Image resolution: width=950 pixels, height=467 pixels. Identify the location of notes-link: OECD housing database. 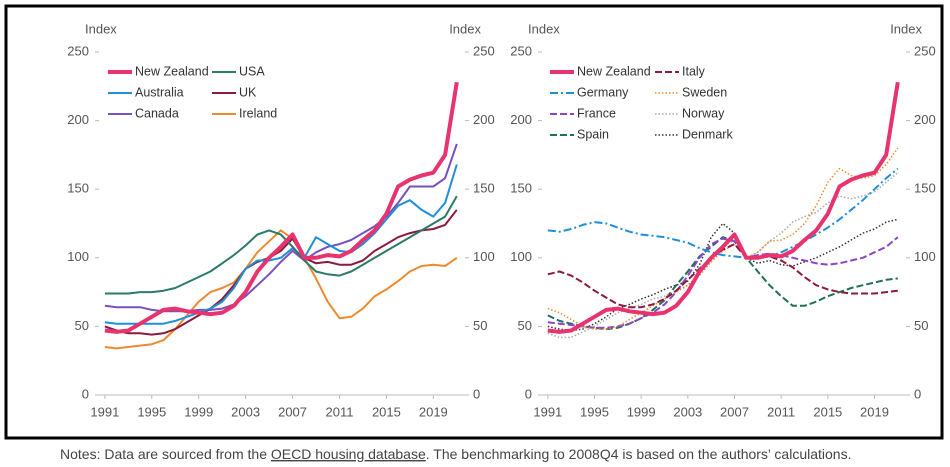
(348, 454).